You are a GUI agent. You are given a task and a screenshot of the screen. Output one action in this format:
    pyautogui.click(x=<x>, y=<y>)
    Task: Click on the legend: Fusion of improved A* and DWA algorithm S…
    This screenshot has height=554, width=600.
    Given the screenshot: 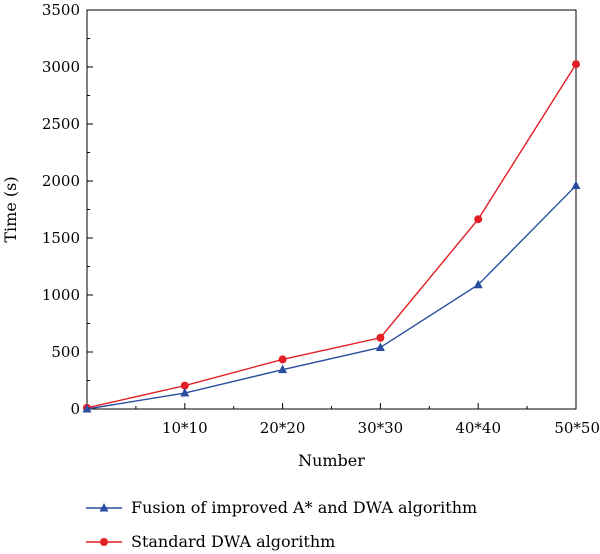 What is the action you would take?
    pyautogui.click(x=281, y=524)
    